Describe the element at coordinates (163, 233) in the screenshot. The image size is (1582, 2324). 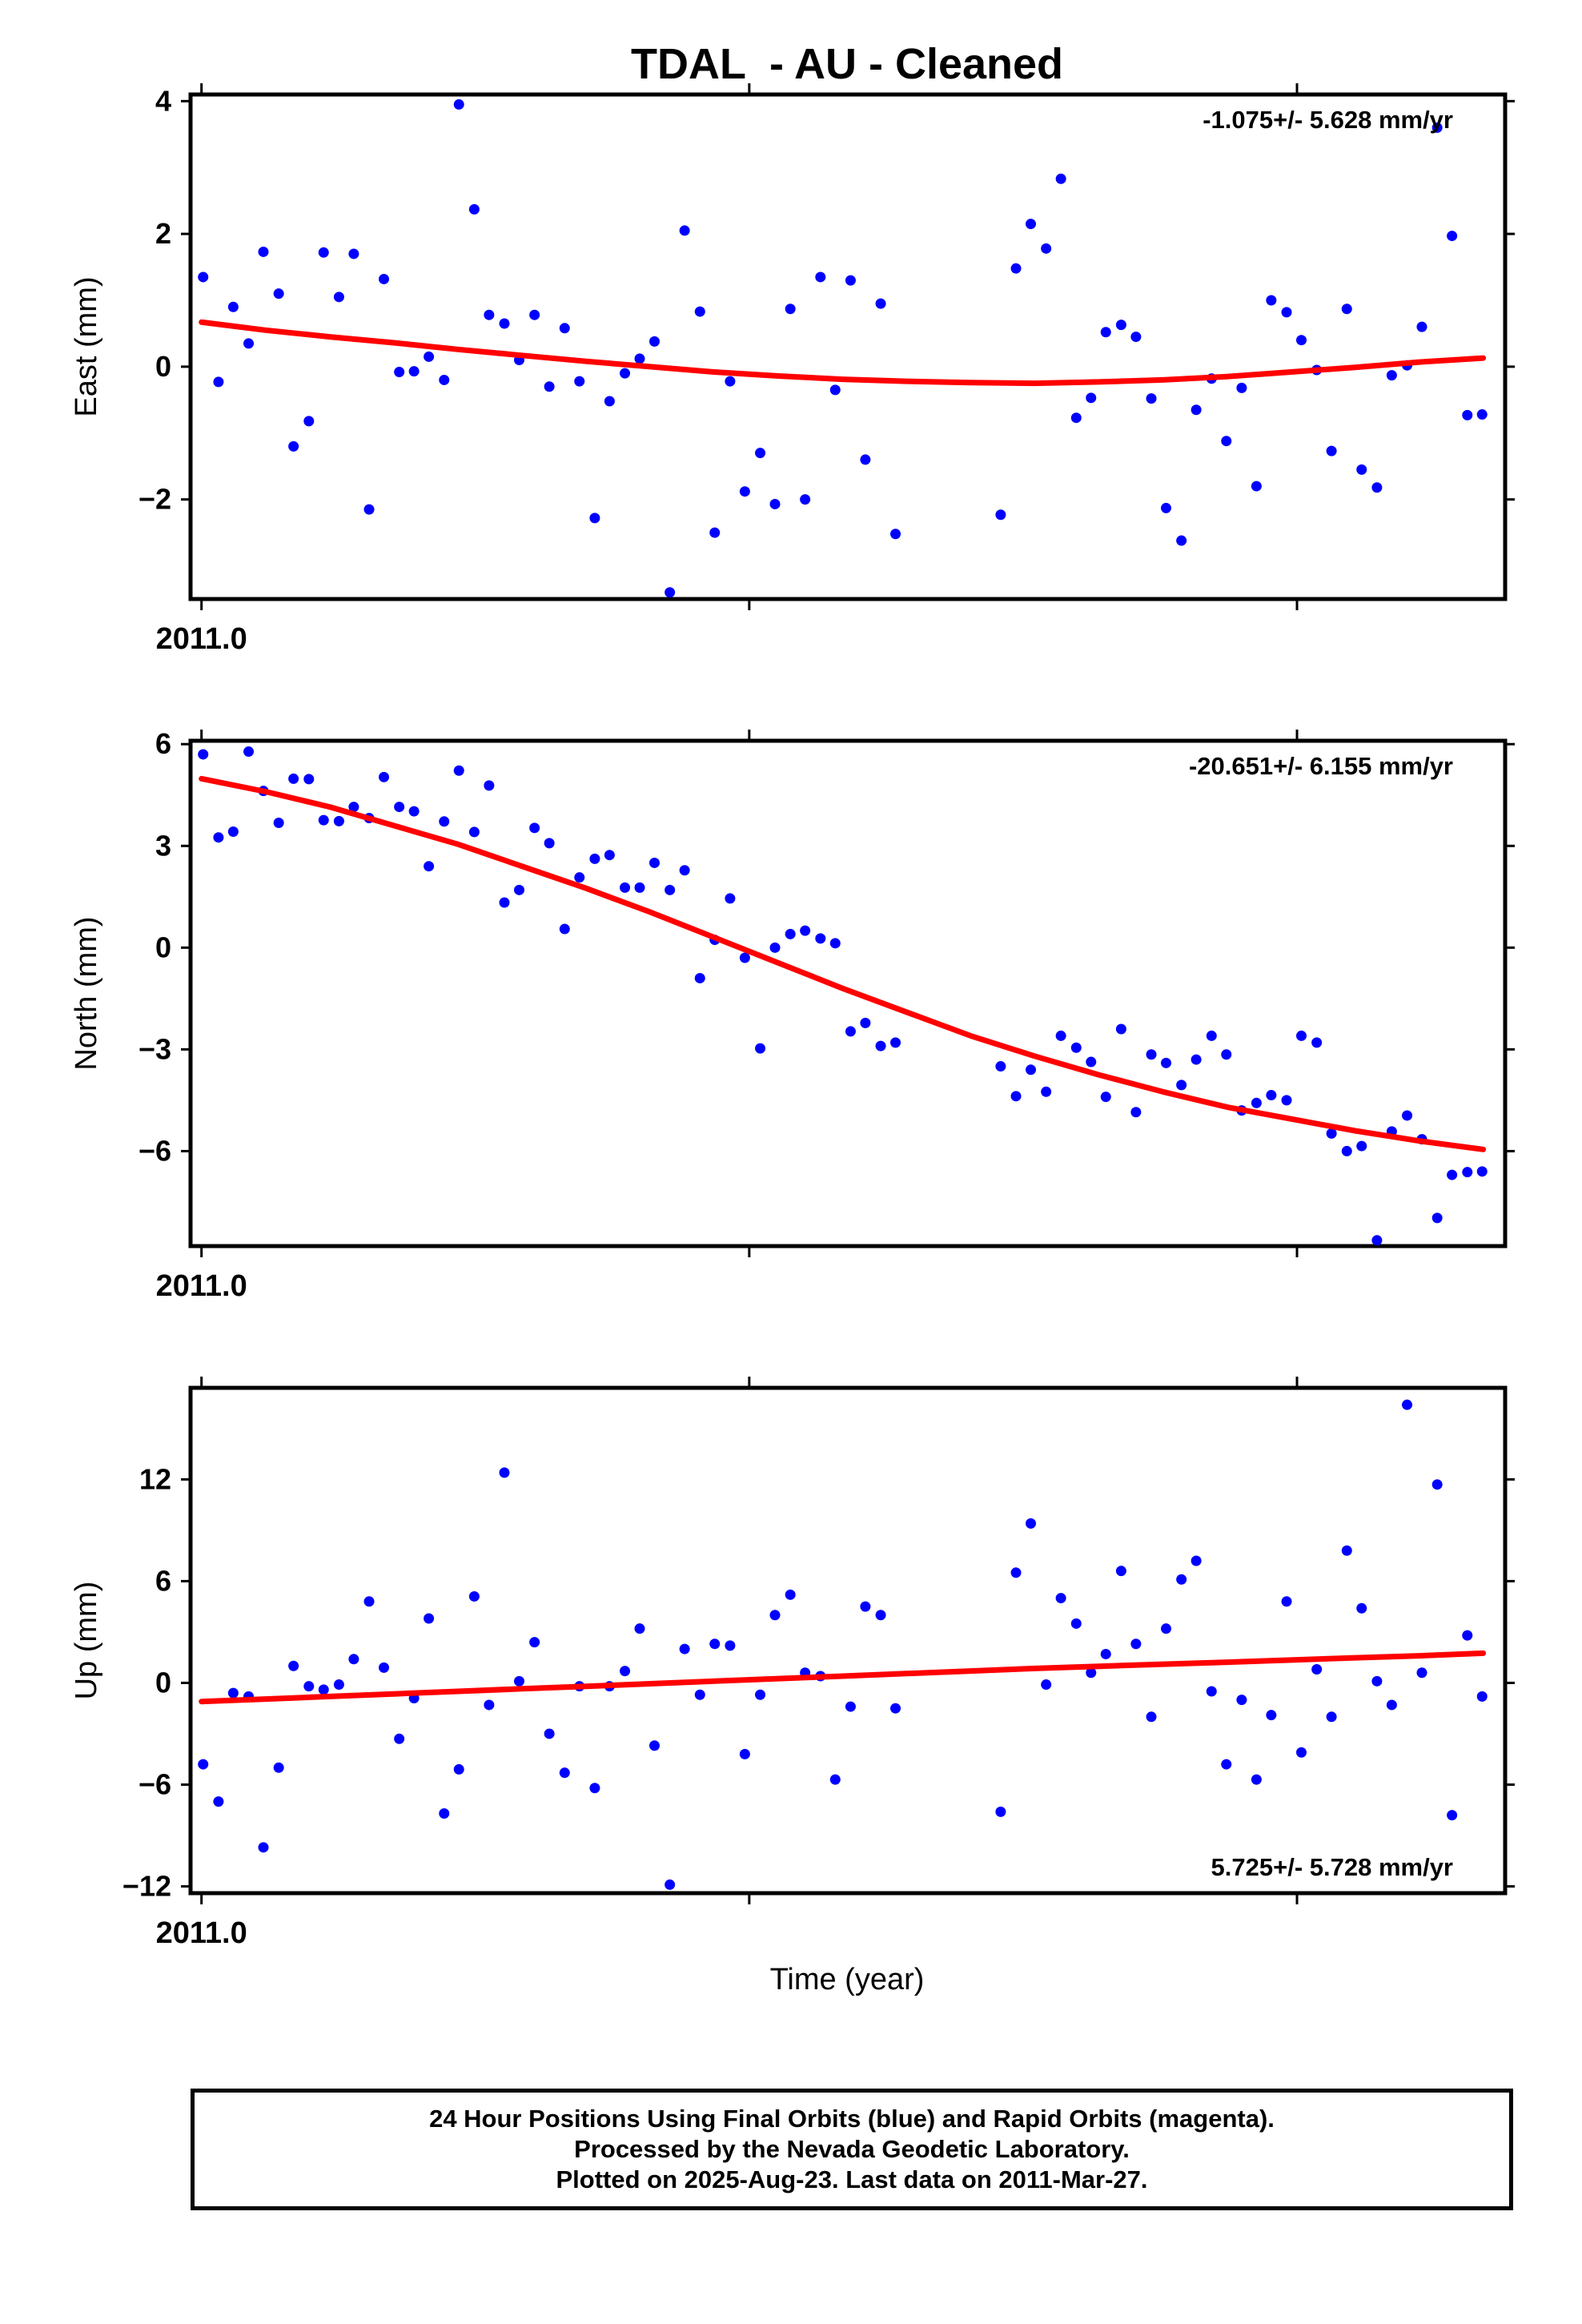
I see `east-ytick-label: 2` at that location.